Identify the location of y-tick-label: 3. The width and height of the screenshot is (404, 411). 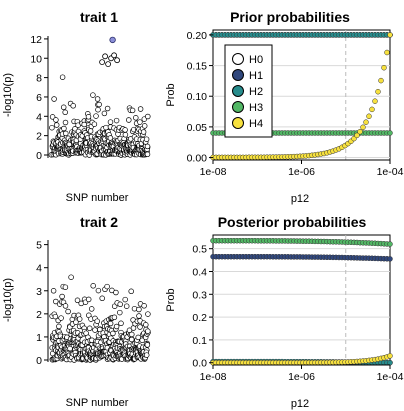
(39, 292).